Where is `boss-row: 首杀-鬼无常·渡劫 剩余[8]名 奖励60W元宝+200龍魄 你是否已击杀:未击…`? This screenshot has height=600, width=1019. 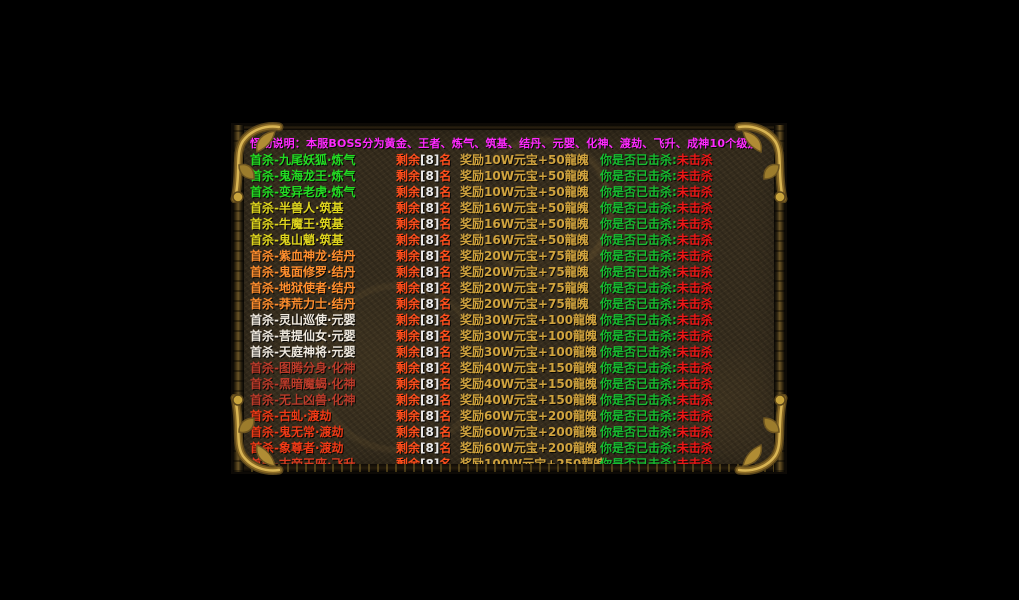
boss-row: 首杀-鬼无常·渡劫 剩余[8]名 奖励60W元宝+200龍魄 你是否已击杀:未击… is located at coordinates (510, 432).